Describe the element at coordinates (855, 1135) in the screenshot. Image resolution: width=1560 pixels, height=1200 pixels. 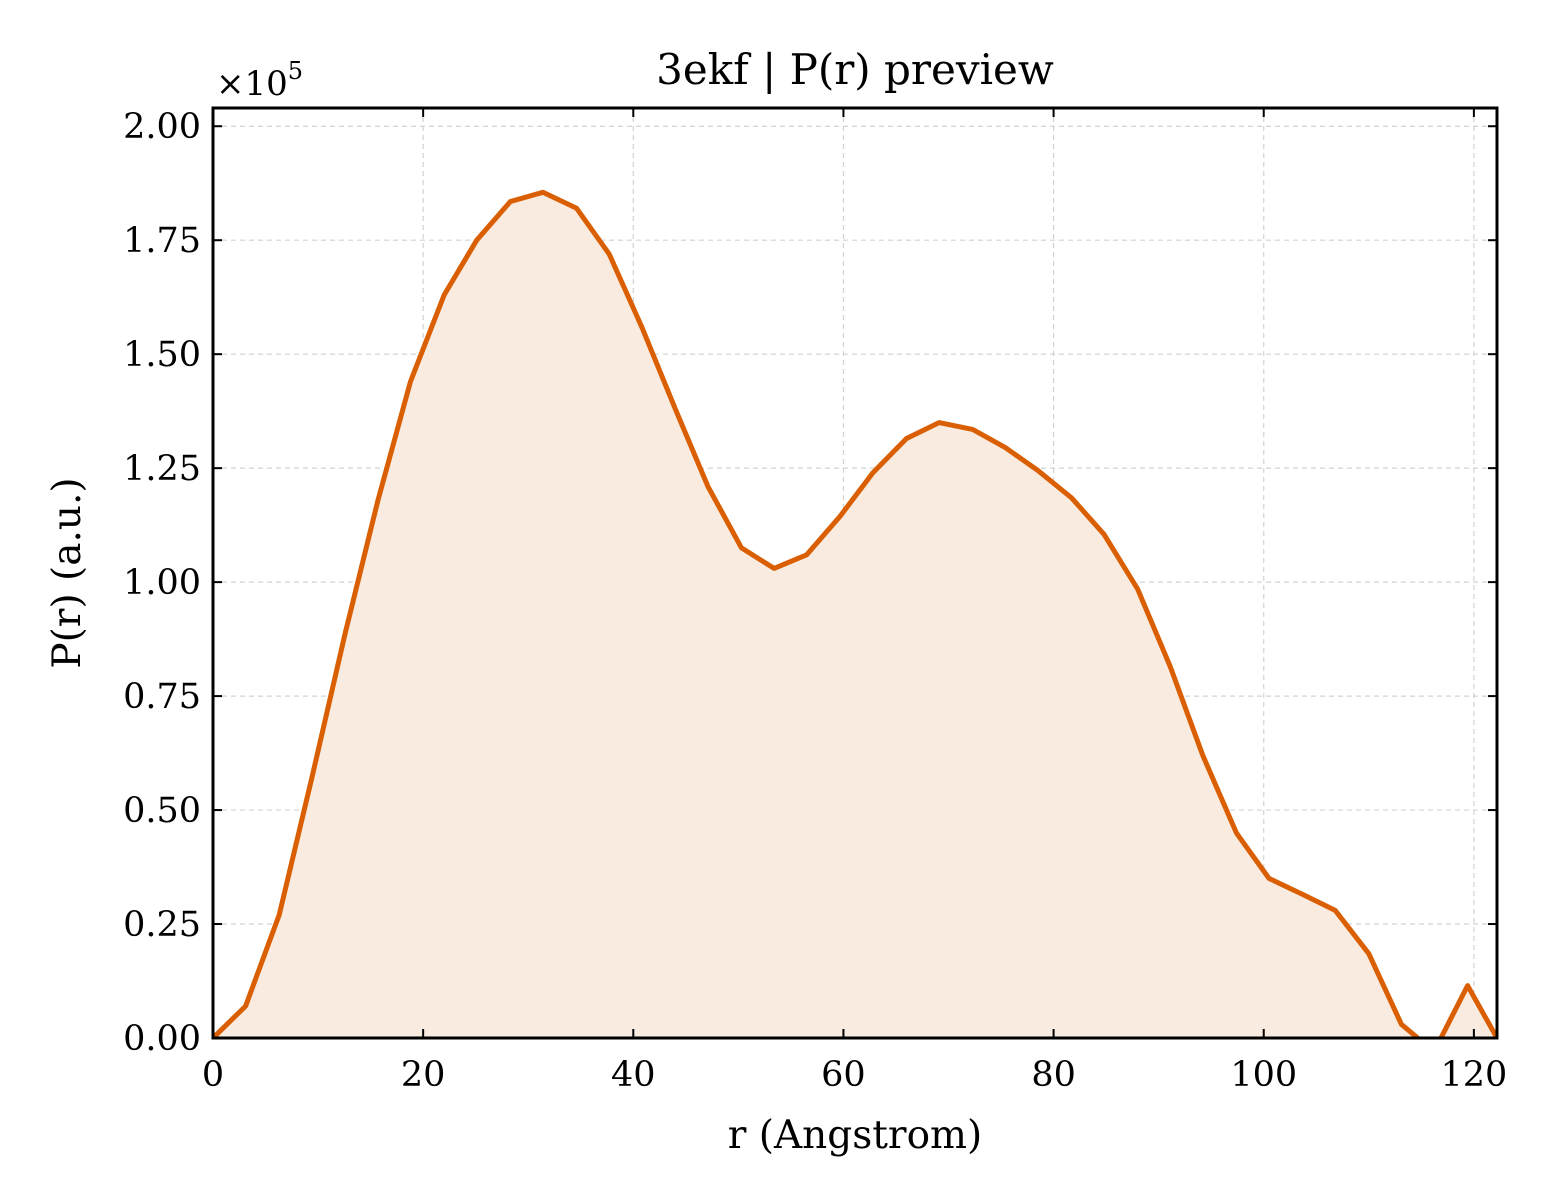
I see `x-axis-label: r (Angstrom)` at that location.